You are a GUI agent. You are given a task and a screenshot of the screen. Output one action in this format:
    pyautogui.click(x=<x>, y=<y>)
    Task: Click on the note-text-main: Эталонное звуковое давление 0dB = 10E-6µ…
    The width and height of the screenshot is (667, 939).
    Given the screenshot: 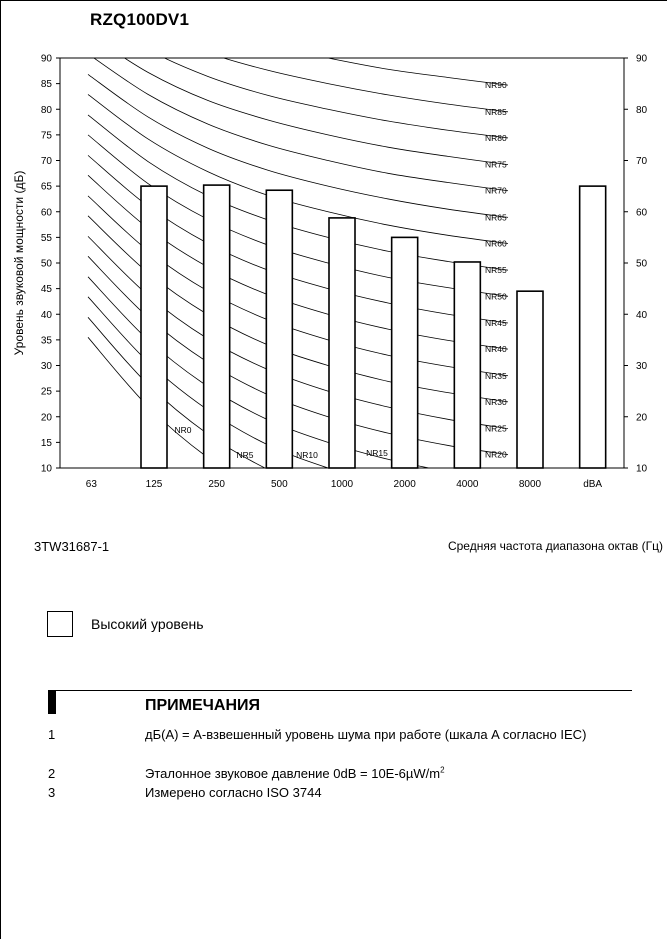 What is the action you would take?
    pyautogui.click(x=293, y=773)
    